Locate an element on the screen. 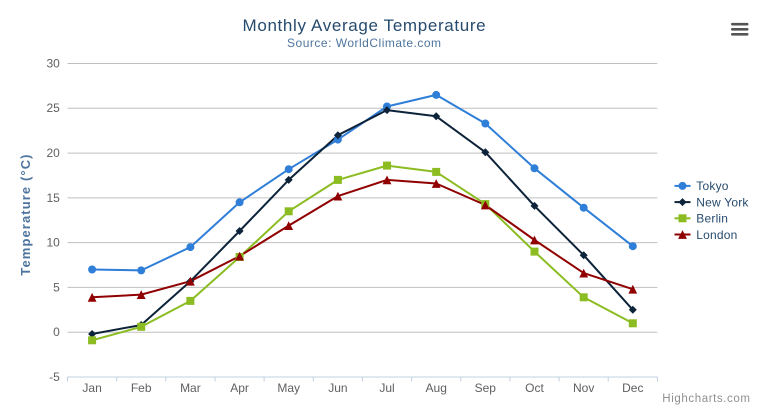 This screenshot has height=416, width=769. svg-text: Sep is located at coordinates (486, 388).